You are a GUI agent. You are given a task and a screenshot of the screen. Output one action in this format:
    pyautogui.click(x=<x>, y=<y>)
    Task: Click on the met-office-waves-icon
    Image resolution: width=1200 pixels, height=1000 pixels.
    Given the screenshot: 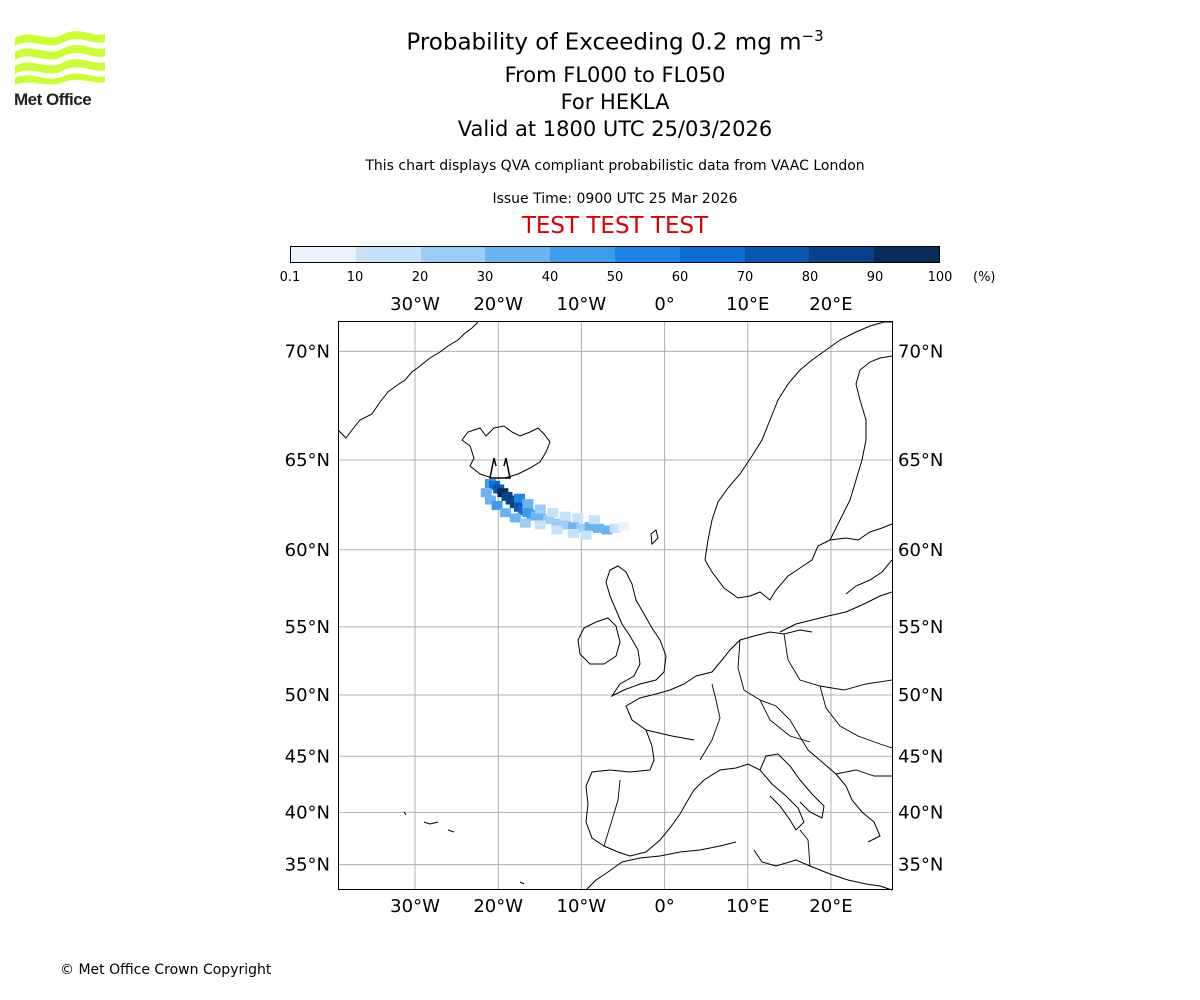 What is the action you would take?
    pyautogui.click(x=60, y=58)
    